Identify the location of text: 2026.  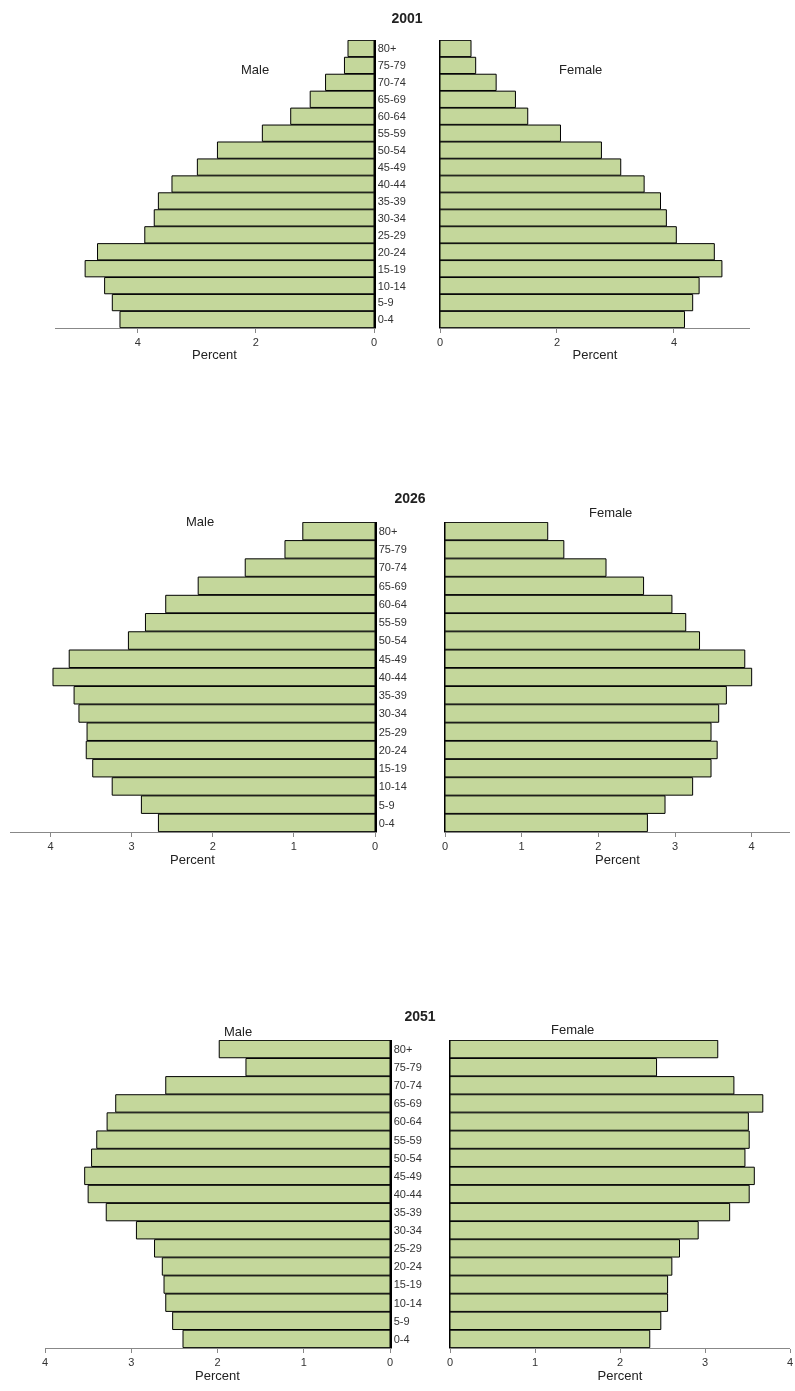
(410, 497).